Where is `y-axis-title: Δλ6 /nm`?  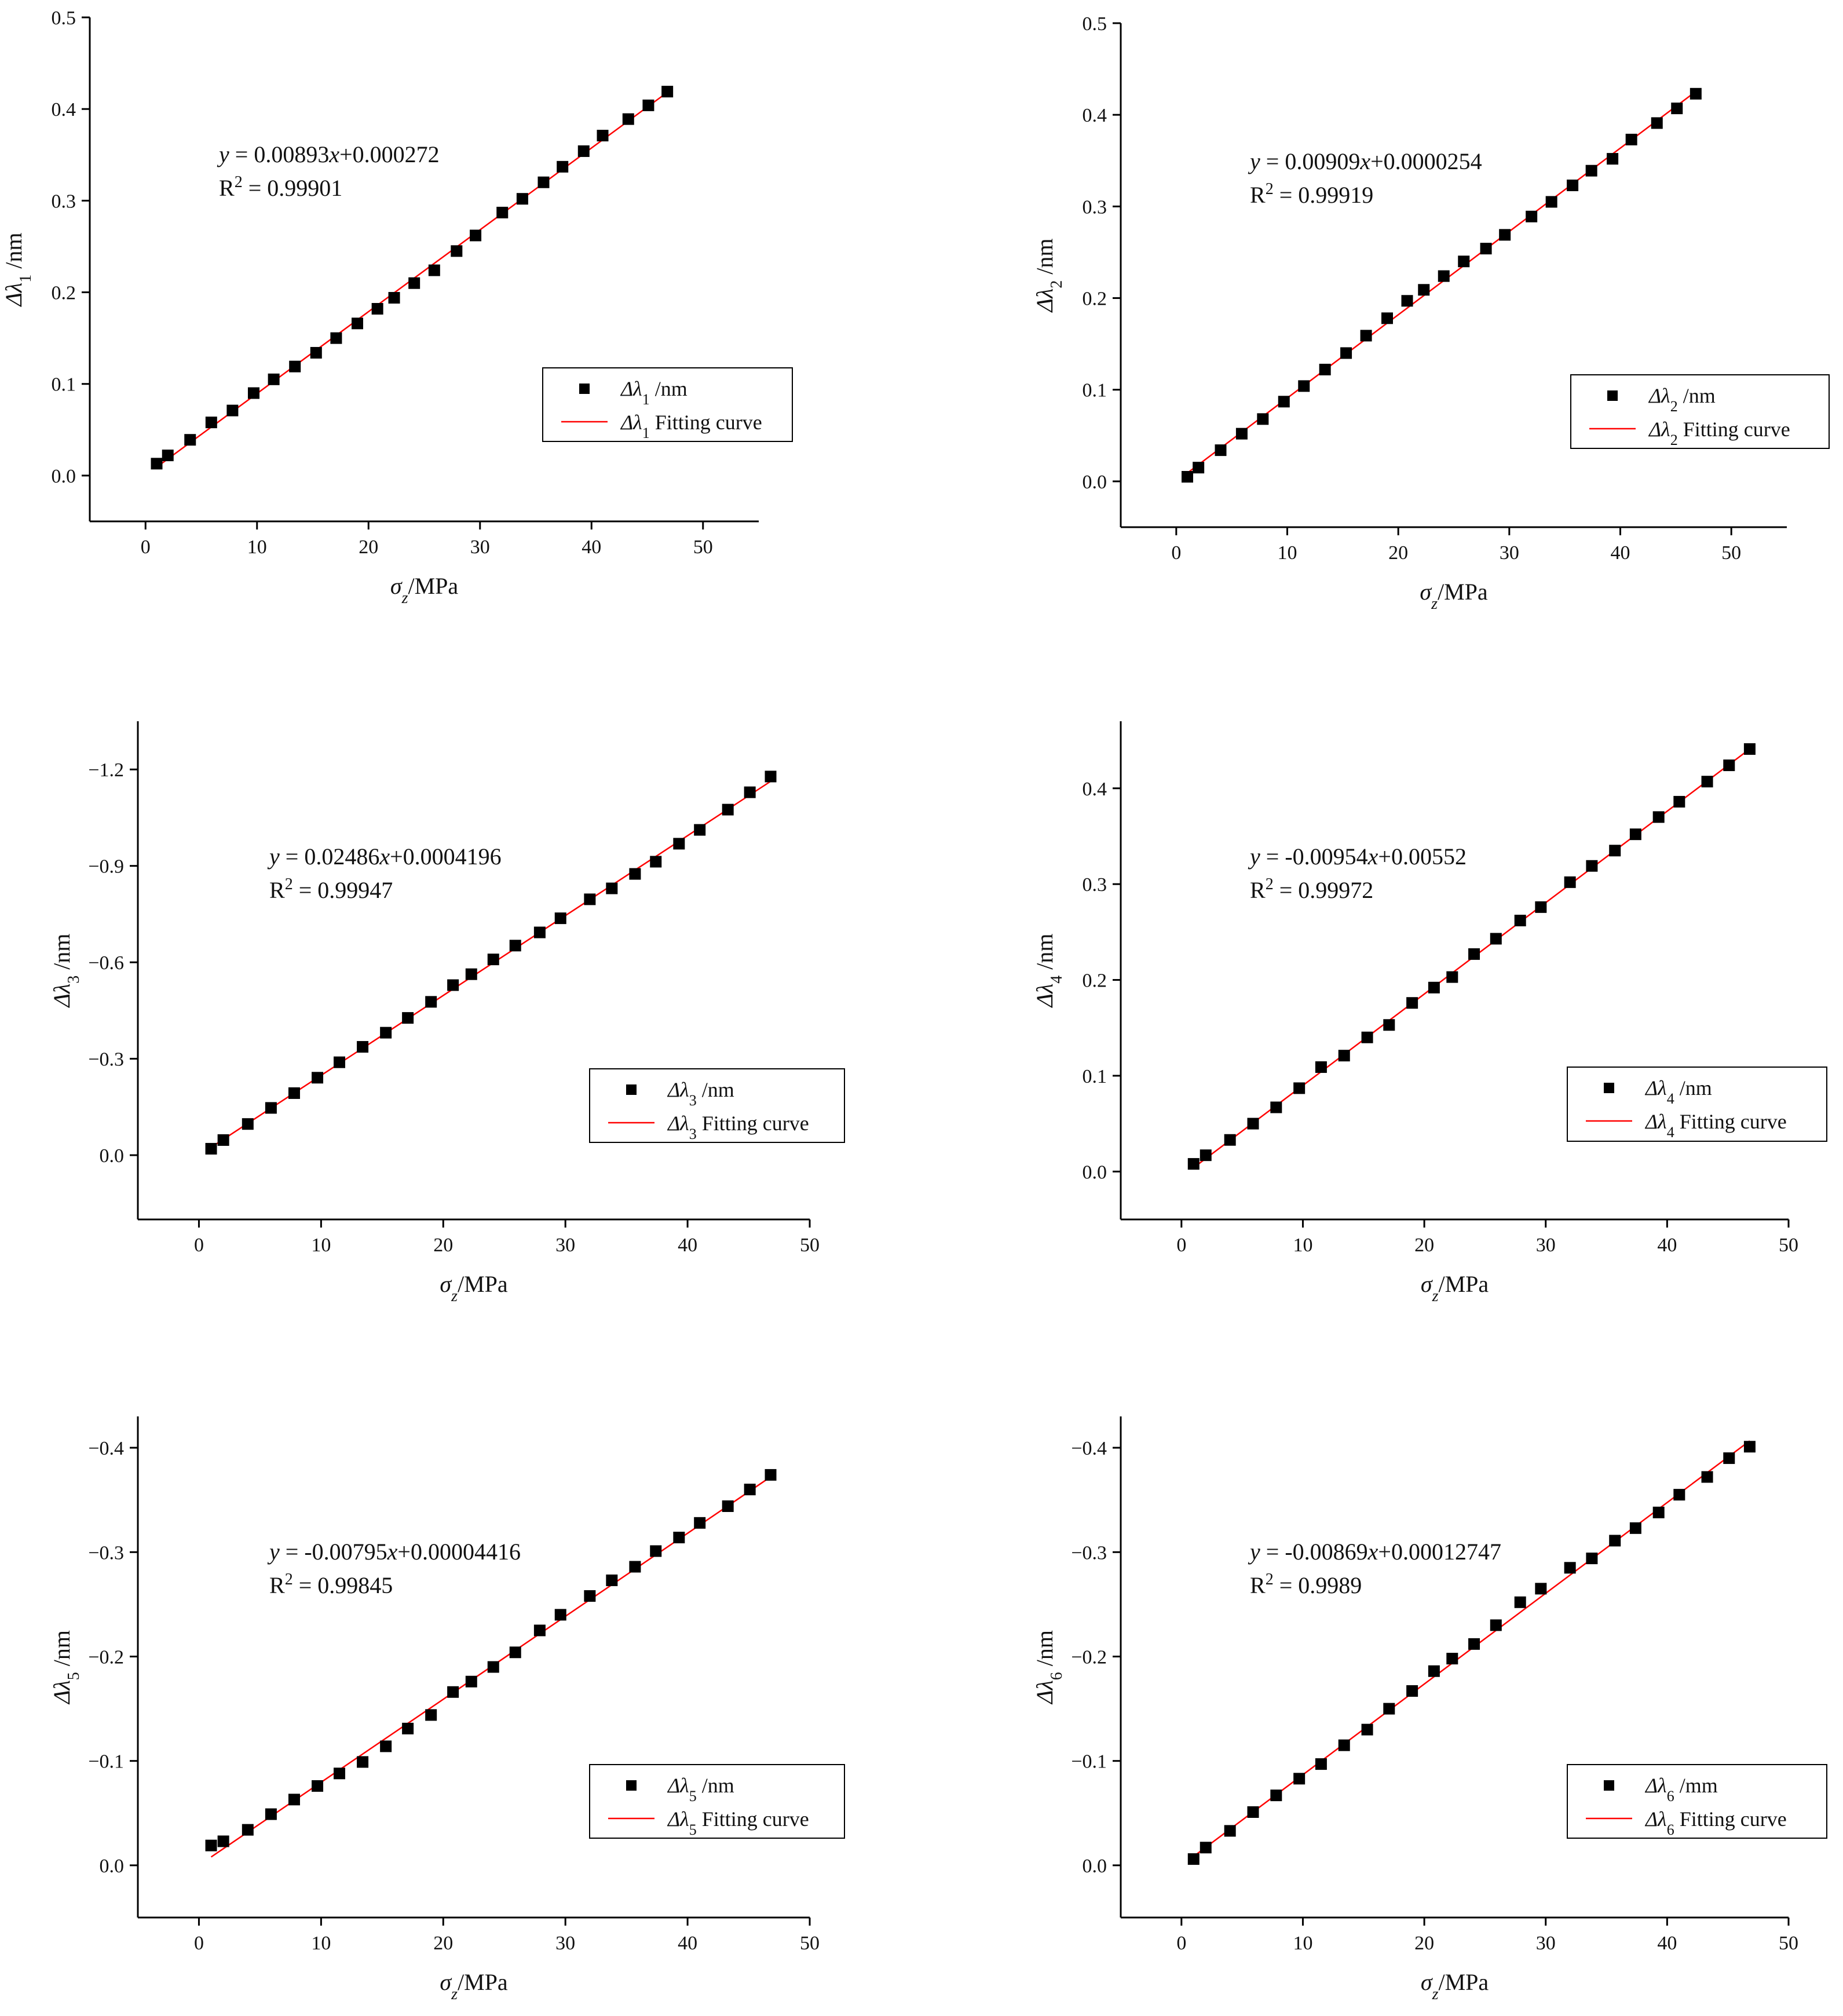
y-axis-title: Δλ6 /nm is located at coordinates (1049, 1668).